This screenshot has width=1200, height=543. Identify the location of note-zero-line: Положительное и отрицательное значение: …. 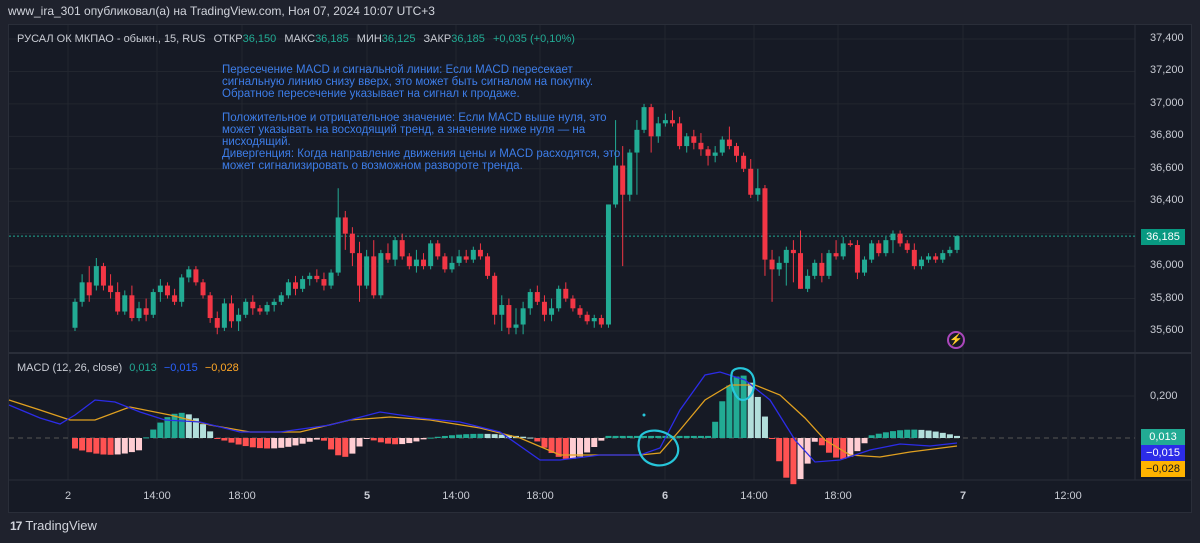
(414, 130).